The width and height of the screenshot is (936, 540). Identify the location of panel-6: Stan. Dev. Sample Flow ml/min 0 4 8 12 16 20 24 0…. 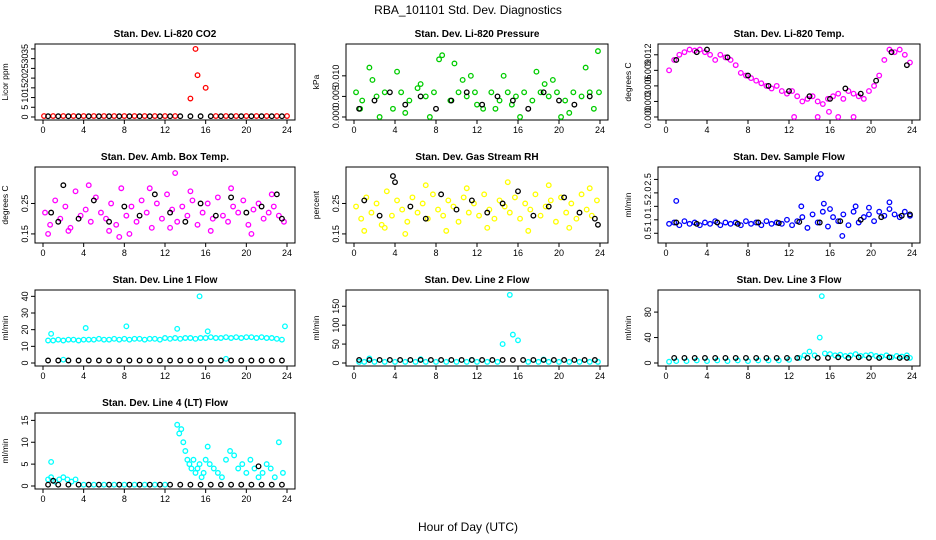
(772, 205).